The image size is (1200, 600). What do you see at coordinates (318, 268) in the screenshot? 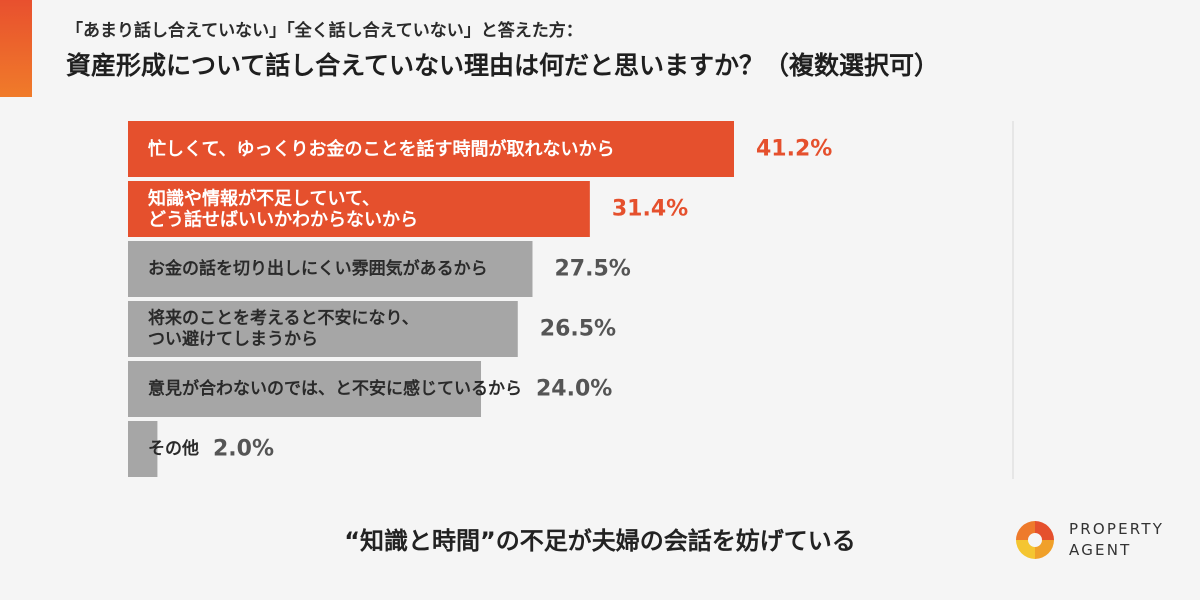
I see `category-label-3: お金の話を切り出しにくい雰囲気があるから` at bounding box center [318, 268].